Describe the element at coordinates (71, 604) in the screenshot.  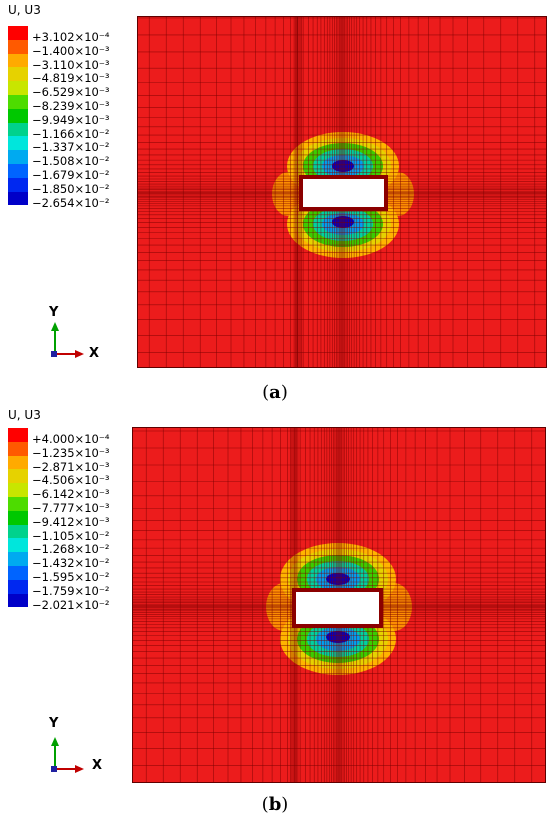
I see `legend-label: −2.021×10⁻²` at that location.